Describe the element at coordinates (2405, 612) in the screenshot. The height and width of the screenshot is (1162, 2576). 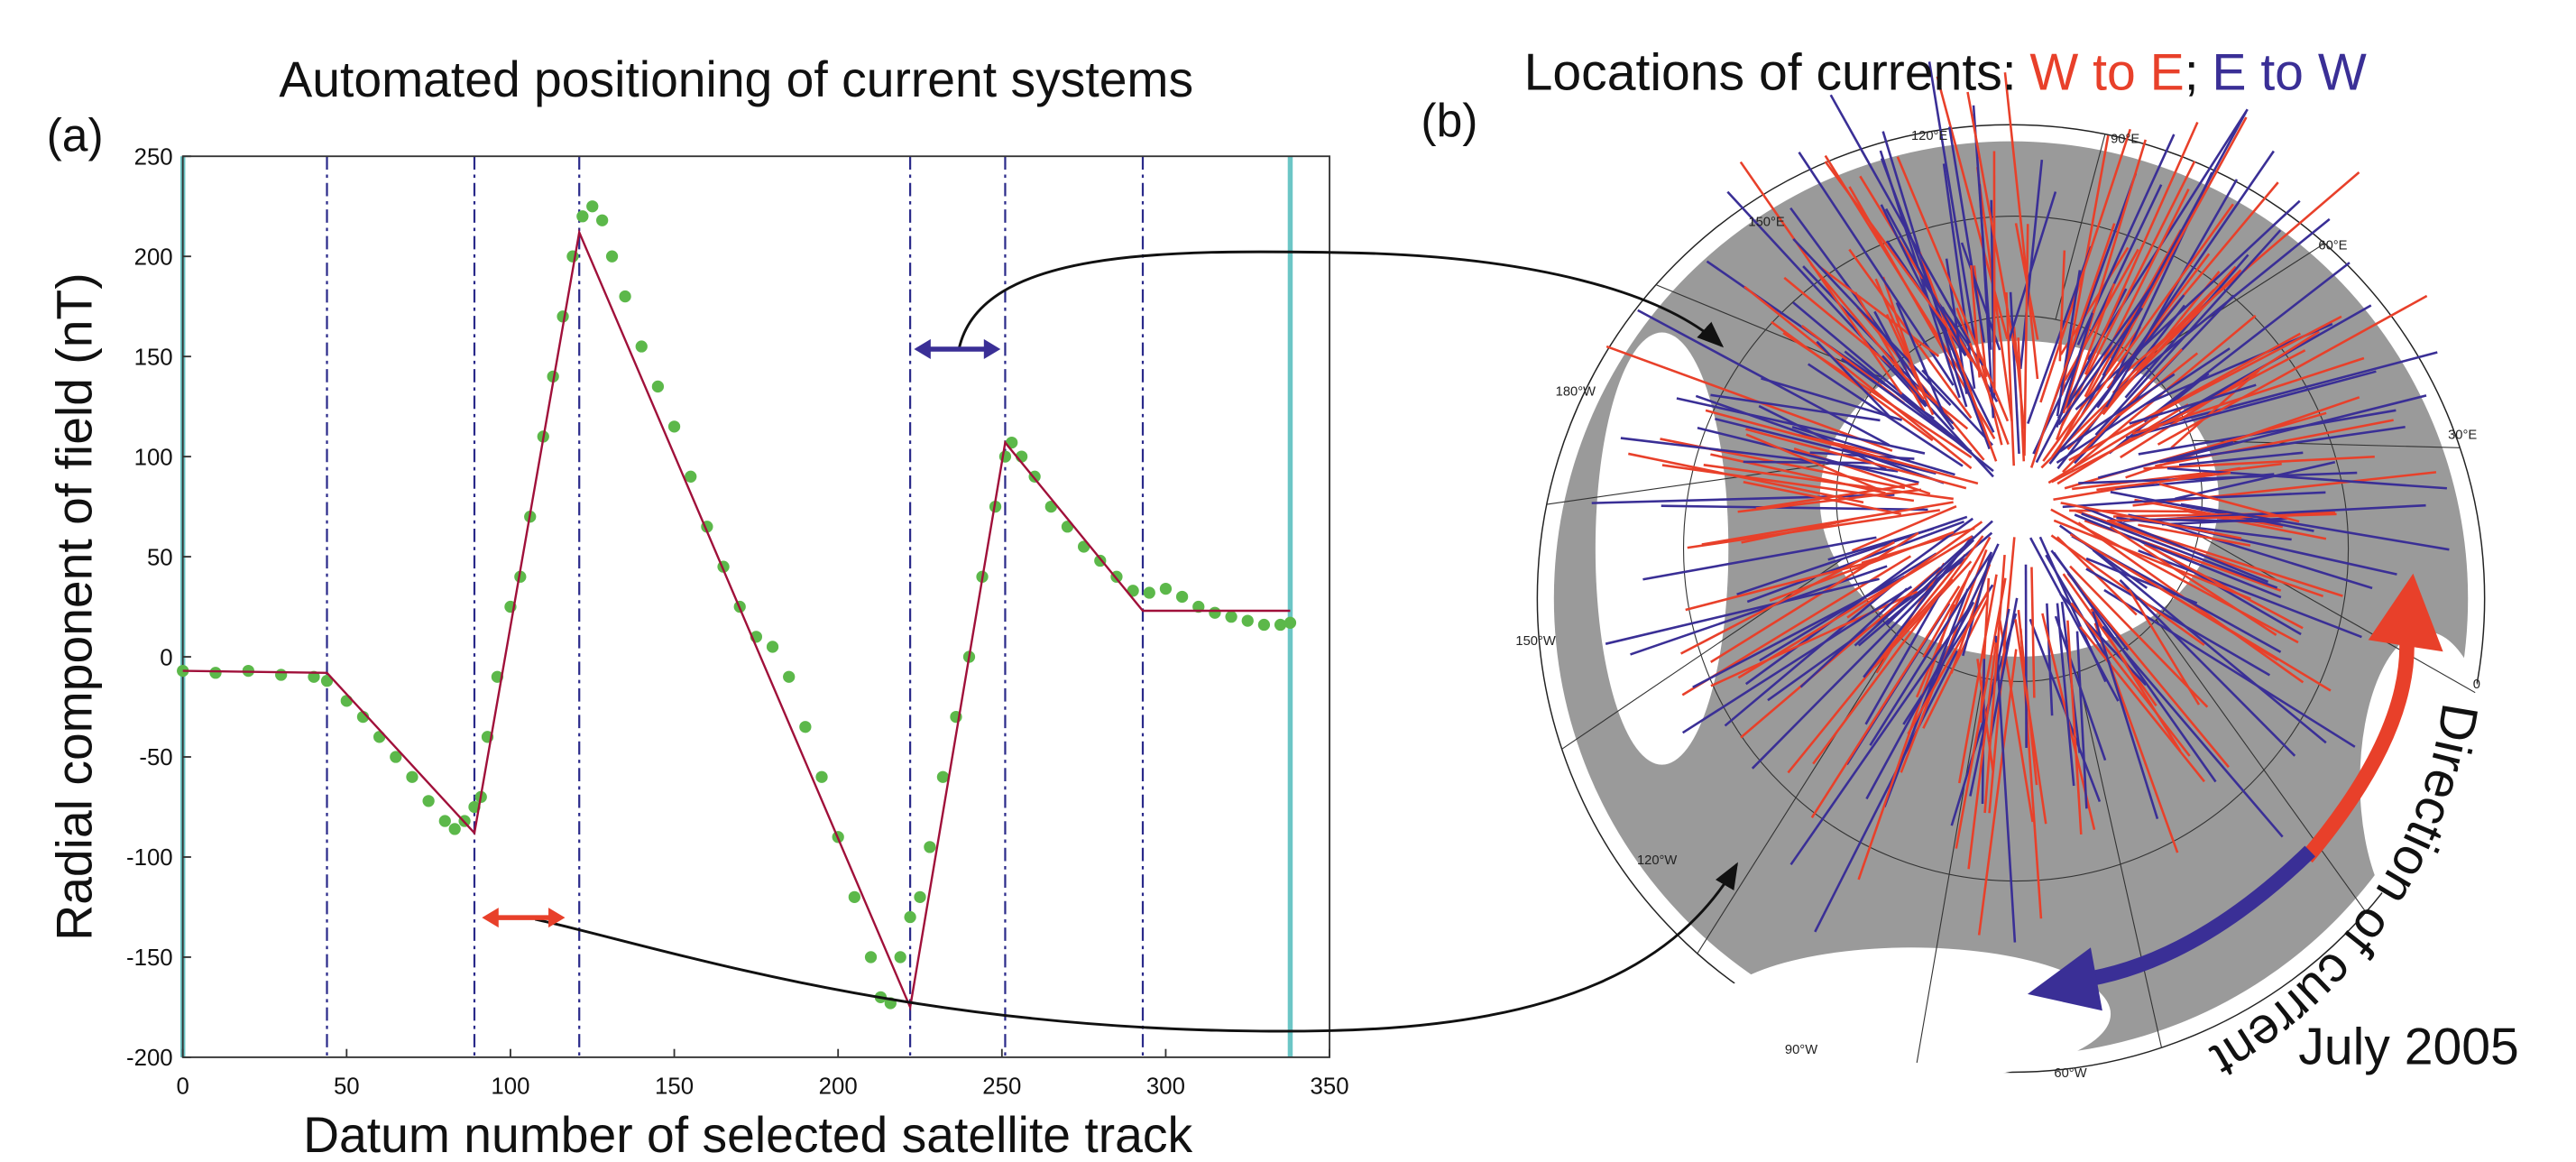
I see `arrowhead` at that location.